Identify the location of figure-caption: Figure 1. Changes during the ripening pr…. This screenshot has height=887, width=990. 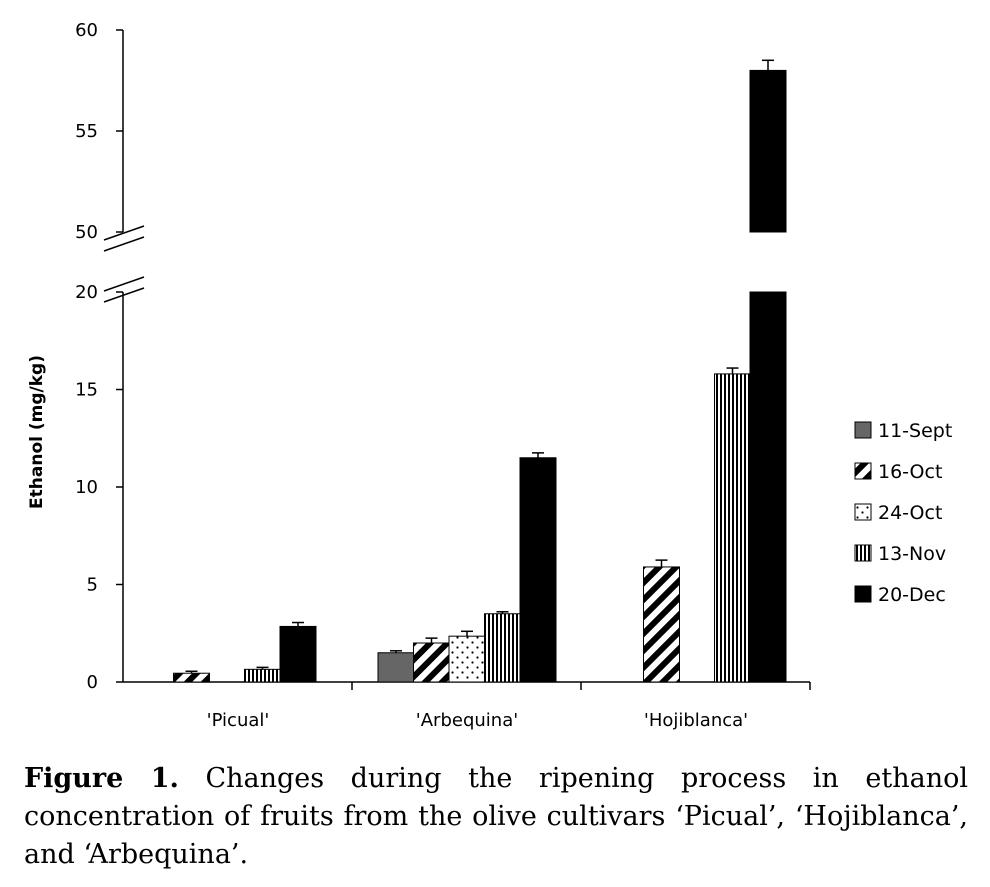
(496, 817).